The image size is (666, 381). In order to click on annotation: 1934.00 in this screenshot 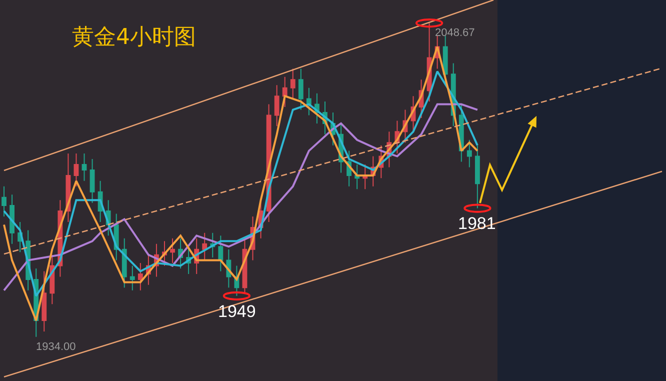, I will do `click(56, 347)`.